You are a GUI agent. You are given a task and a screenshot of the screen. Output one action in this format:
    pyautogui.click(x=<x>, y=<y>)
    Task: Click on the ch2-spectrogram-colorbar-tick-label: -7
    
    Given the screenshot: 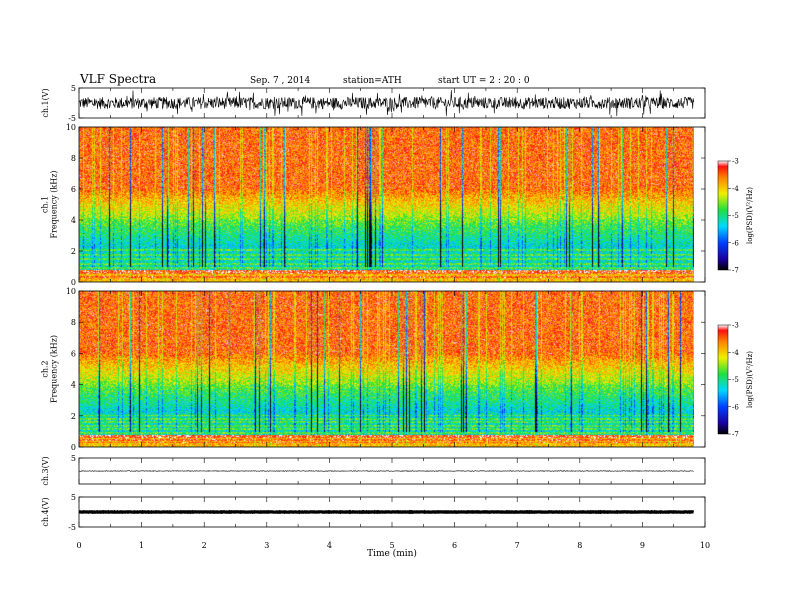 What is the action you would take?
    pyautogui.click(x=735, y=435)
    